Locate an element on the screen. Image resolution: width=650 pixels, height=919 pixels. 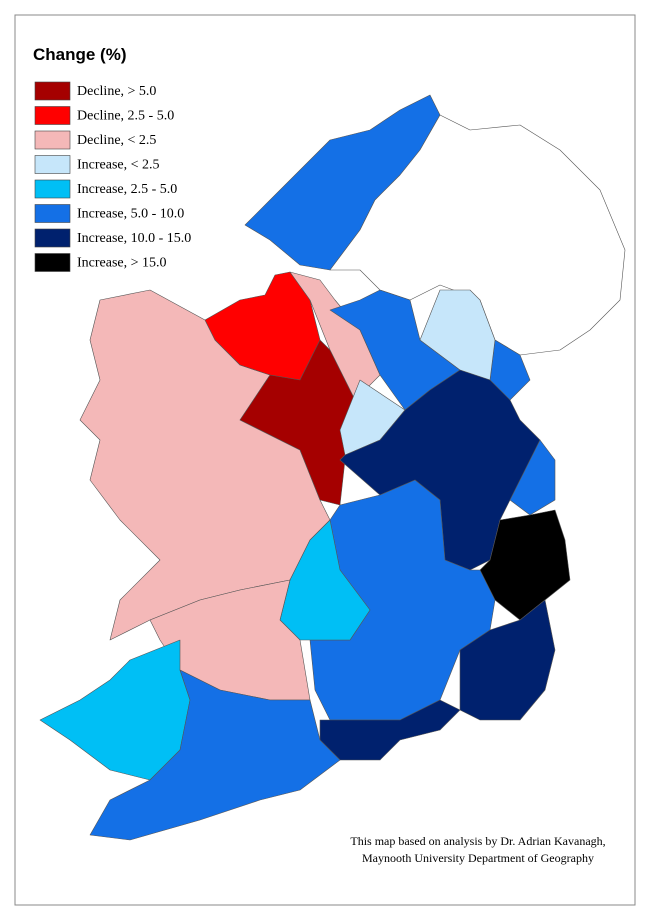
legend-label: Decline, 2.5 - 5.0 is located at coordinates (125, 116).